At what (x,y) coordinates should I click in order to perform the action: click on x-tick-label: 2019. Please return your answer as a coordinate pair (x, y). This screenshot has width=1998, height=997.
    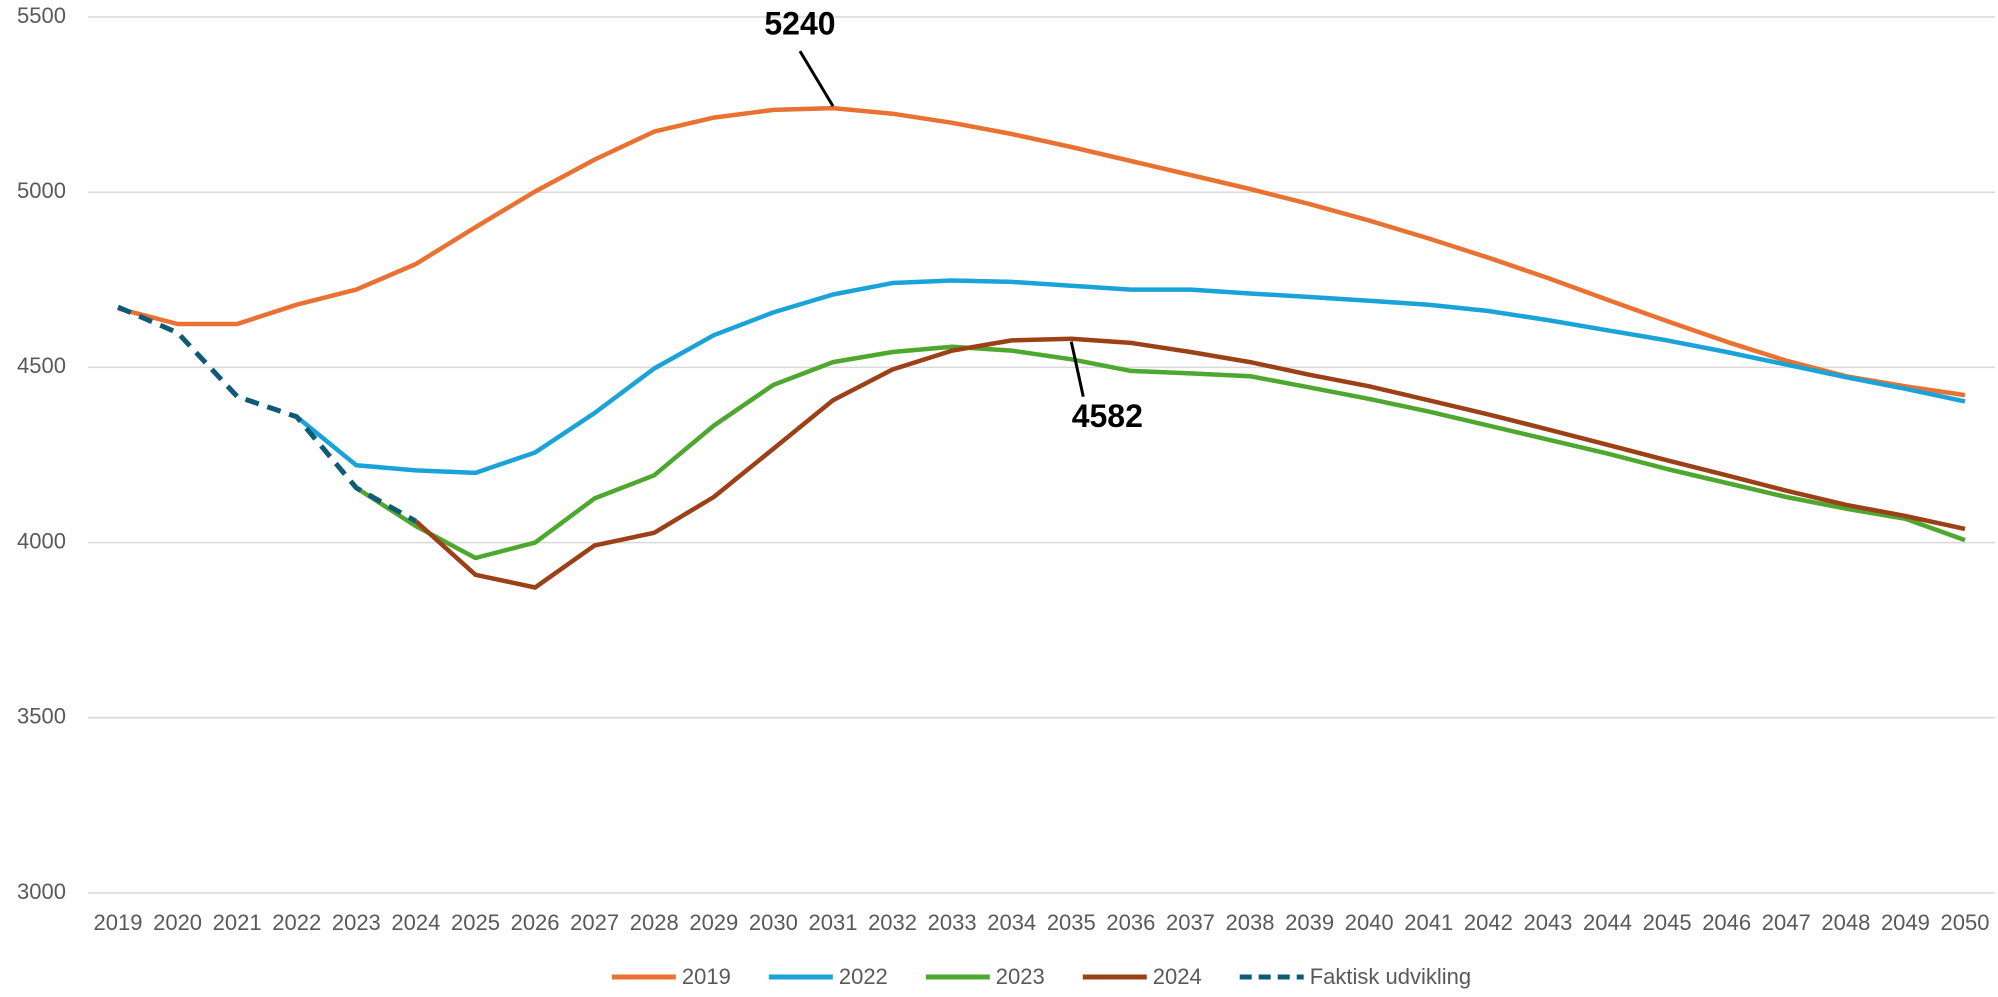
    Looking at the image, I should click on (118, 922).